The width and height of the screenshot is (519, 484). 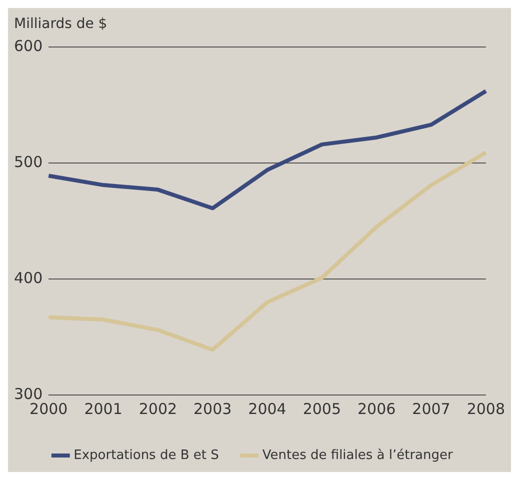 I want to click on y-tick-label: 600, so click(x=28, y=45).